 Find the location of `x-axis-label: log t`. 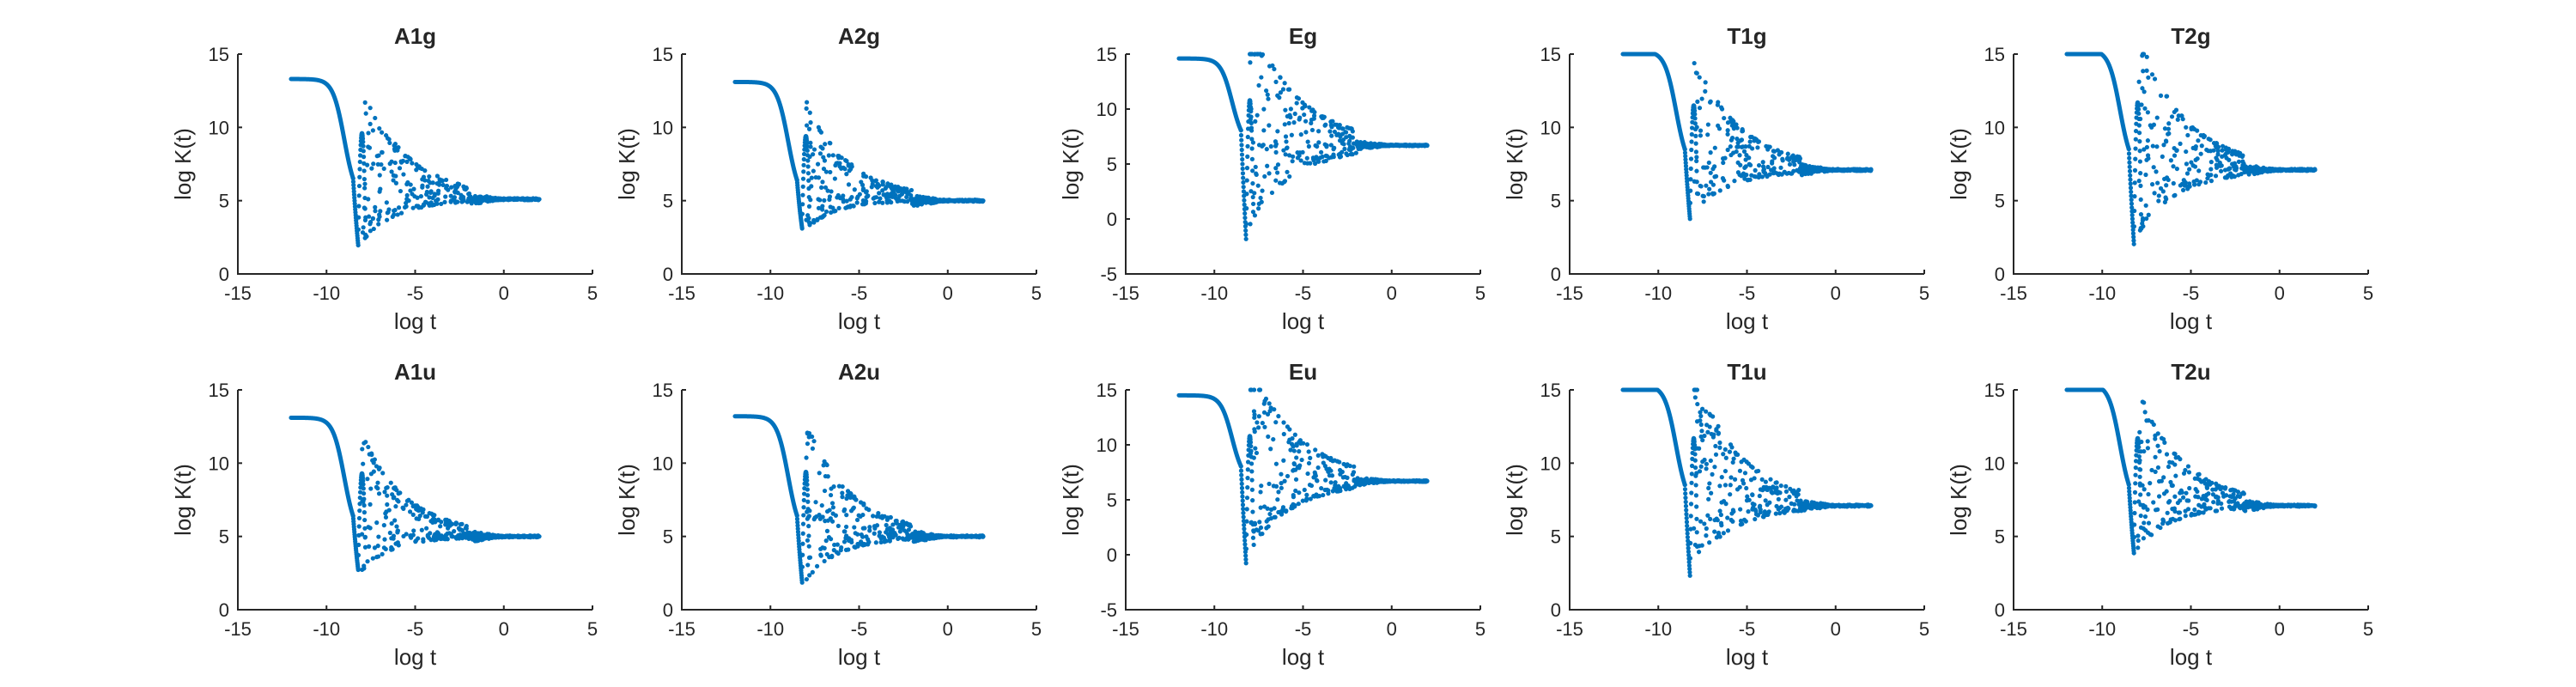

x-axis-label: log t is located at coordinates (859, 657).